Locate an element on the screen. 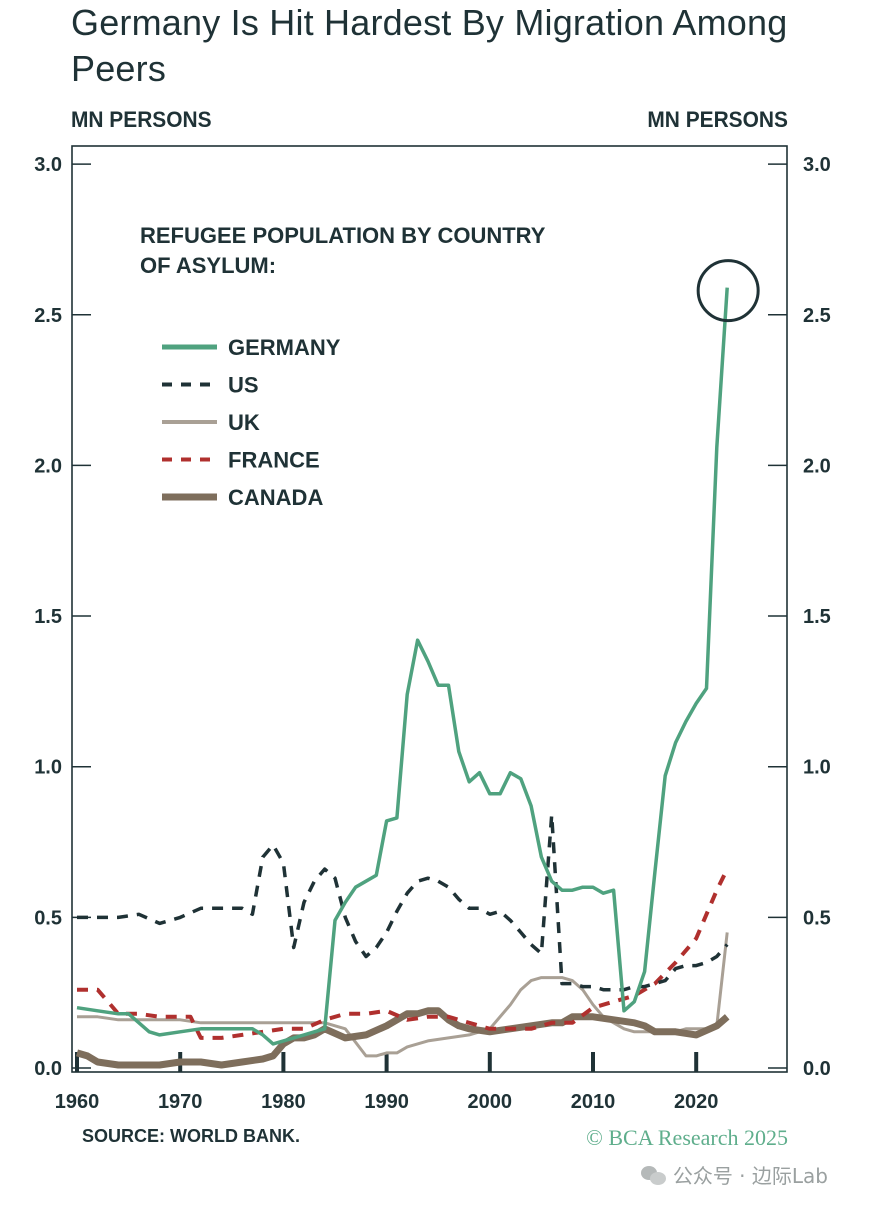 This screenshot has height=1210, width=870. series-line-uk is located at coordinates (403, 995).